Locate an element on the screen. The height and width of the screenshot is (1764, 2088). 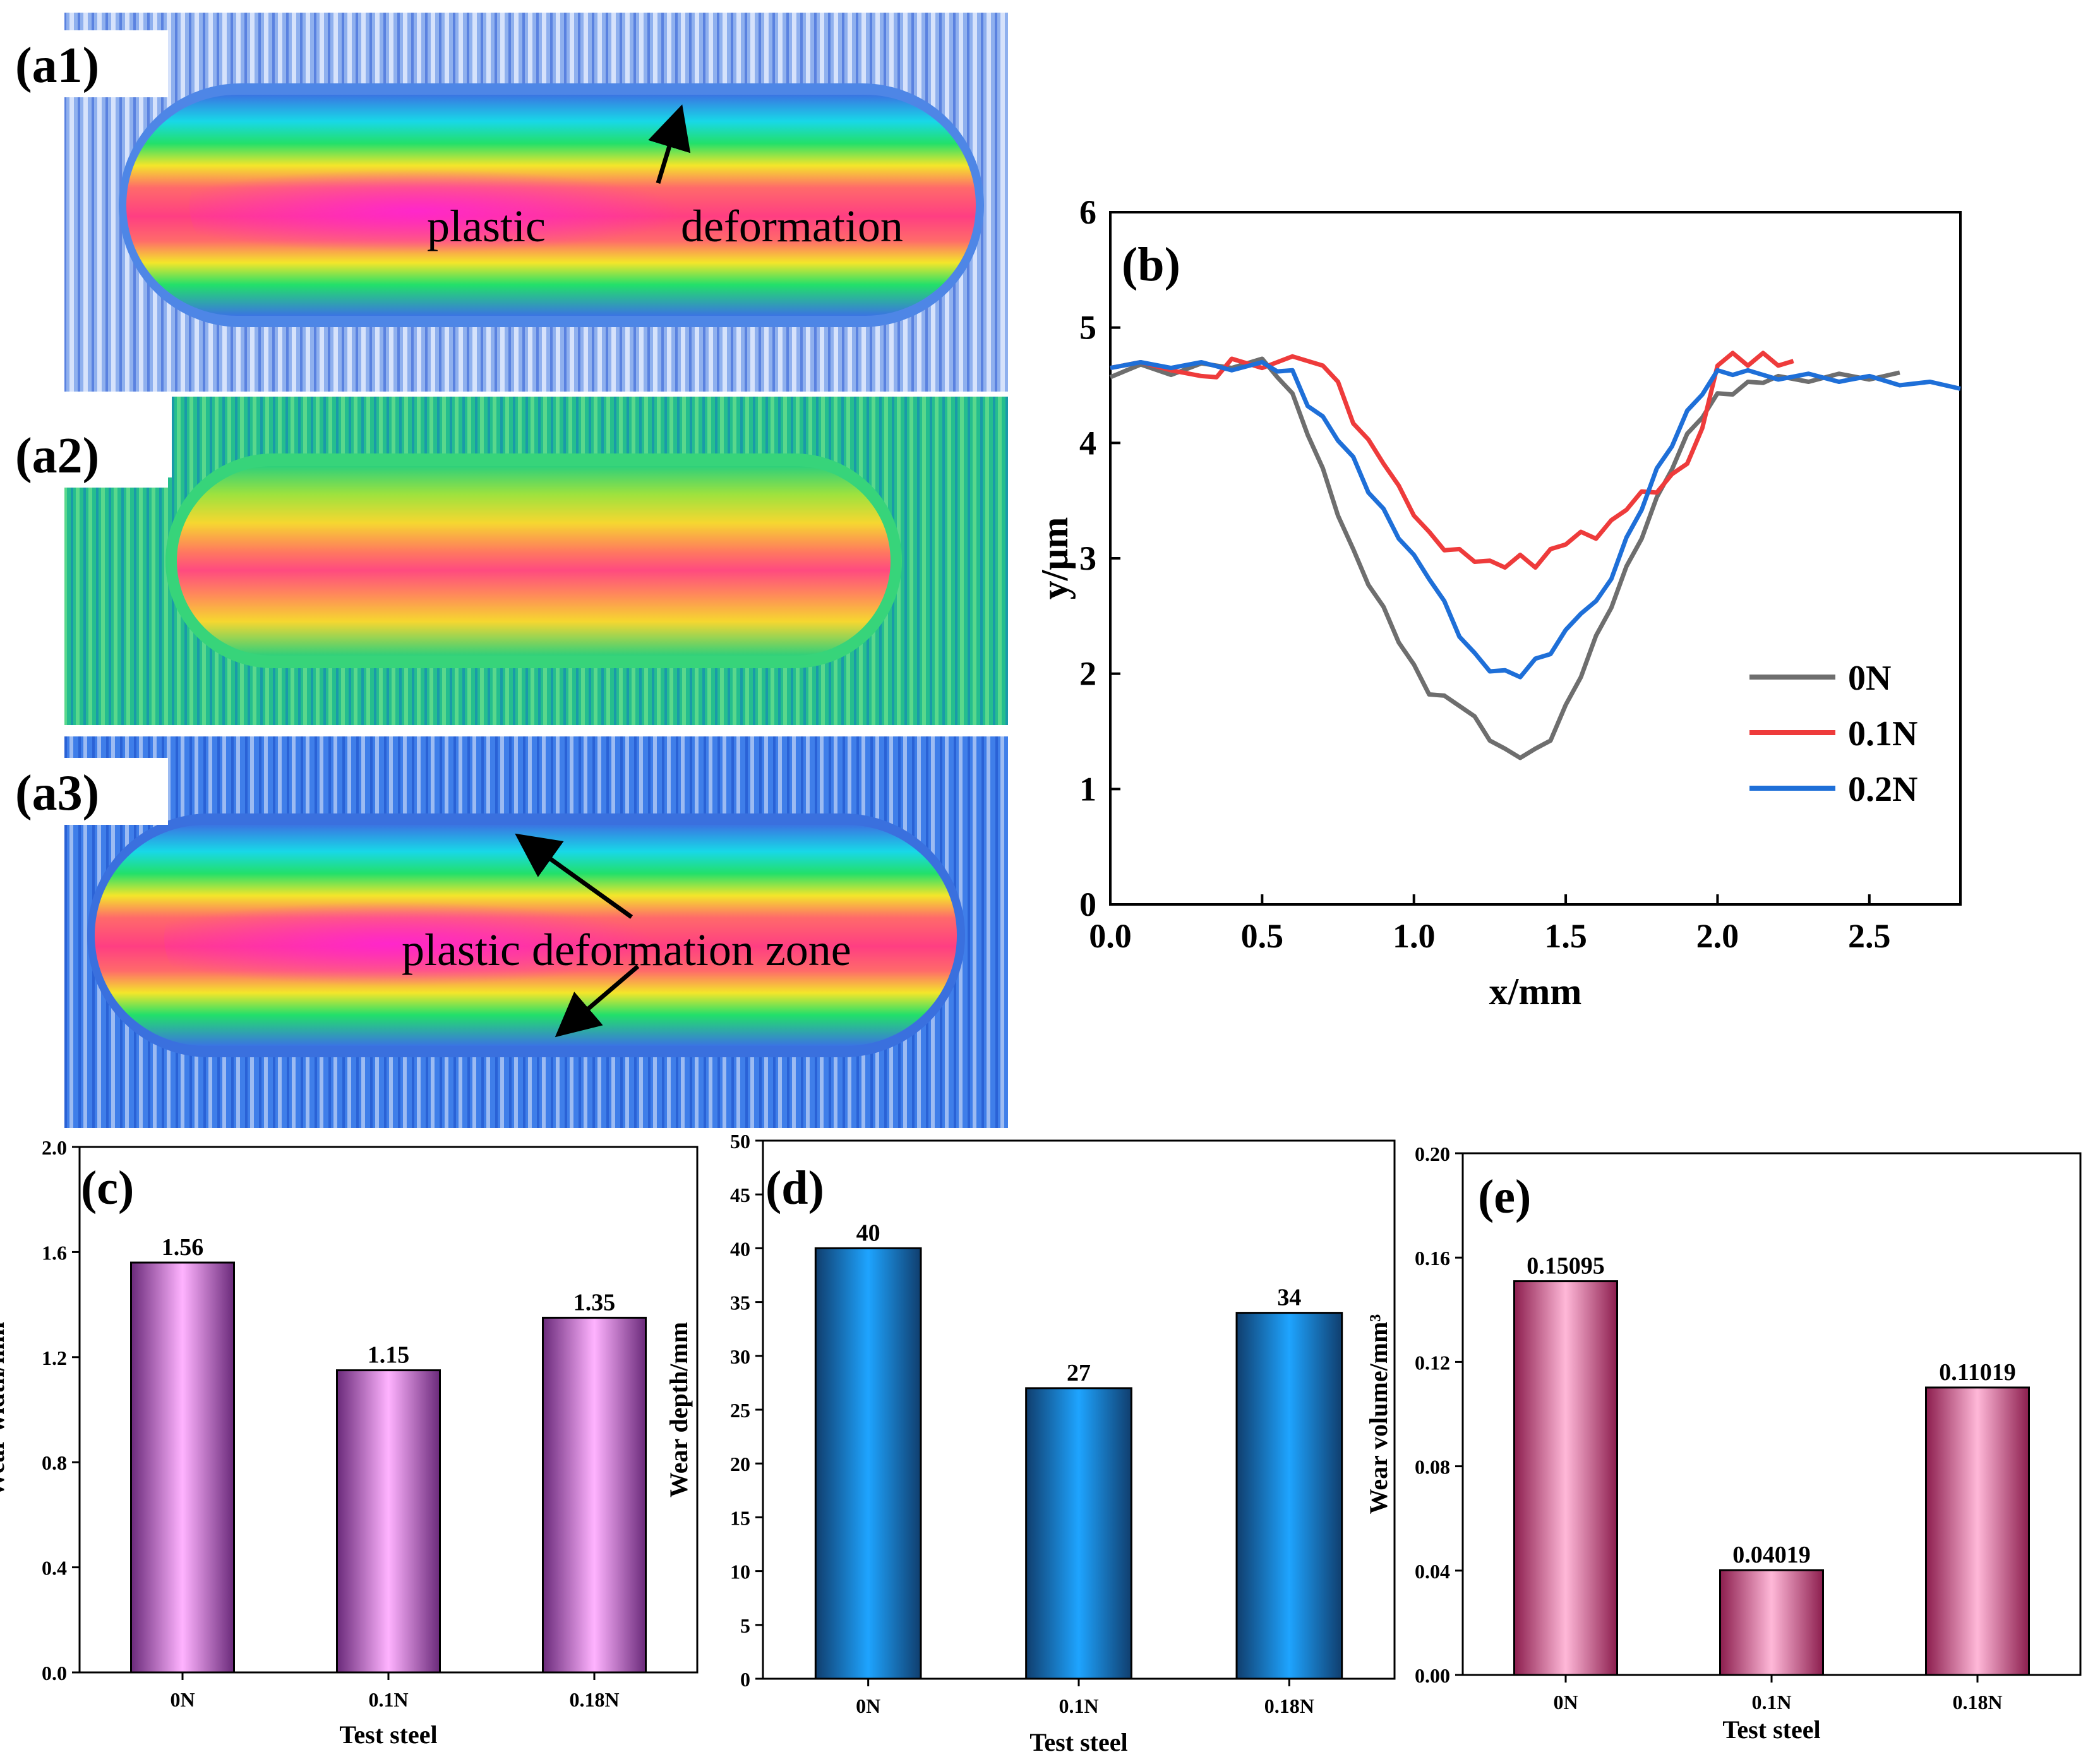
chart-b-xtick-label: 0.5 is located at coordinates (1262, 936).